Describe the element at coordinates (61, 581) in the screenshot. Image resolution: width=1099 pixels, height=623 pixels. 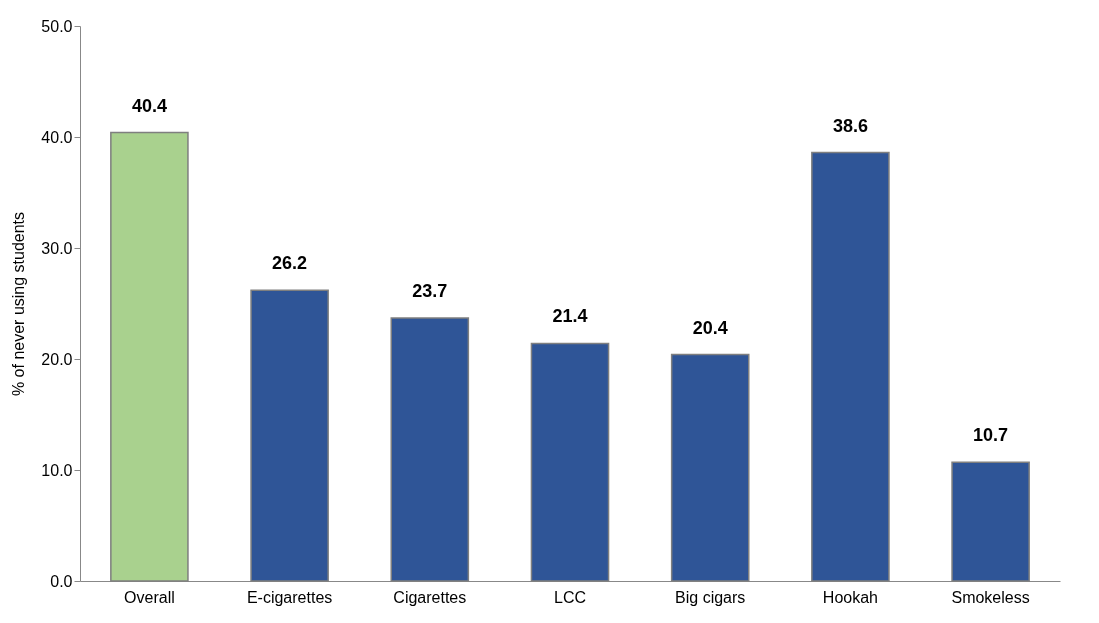
I see `y-tick-label: 0.0` at that location.